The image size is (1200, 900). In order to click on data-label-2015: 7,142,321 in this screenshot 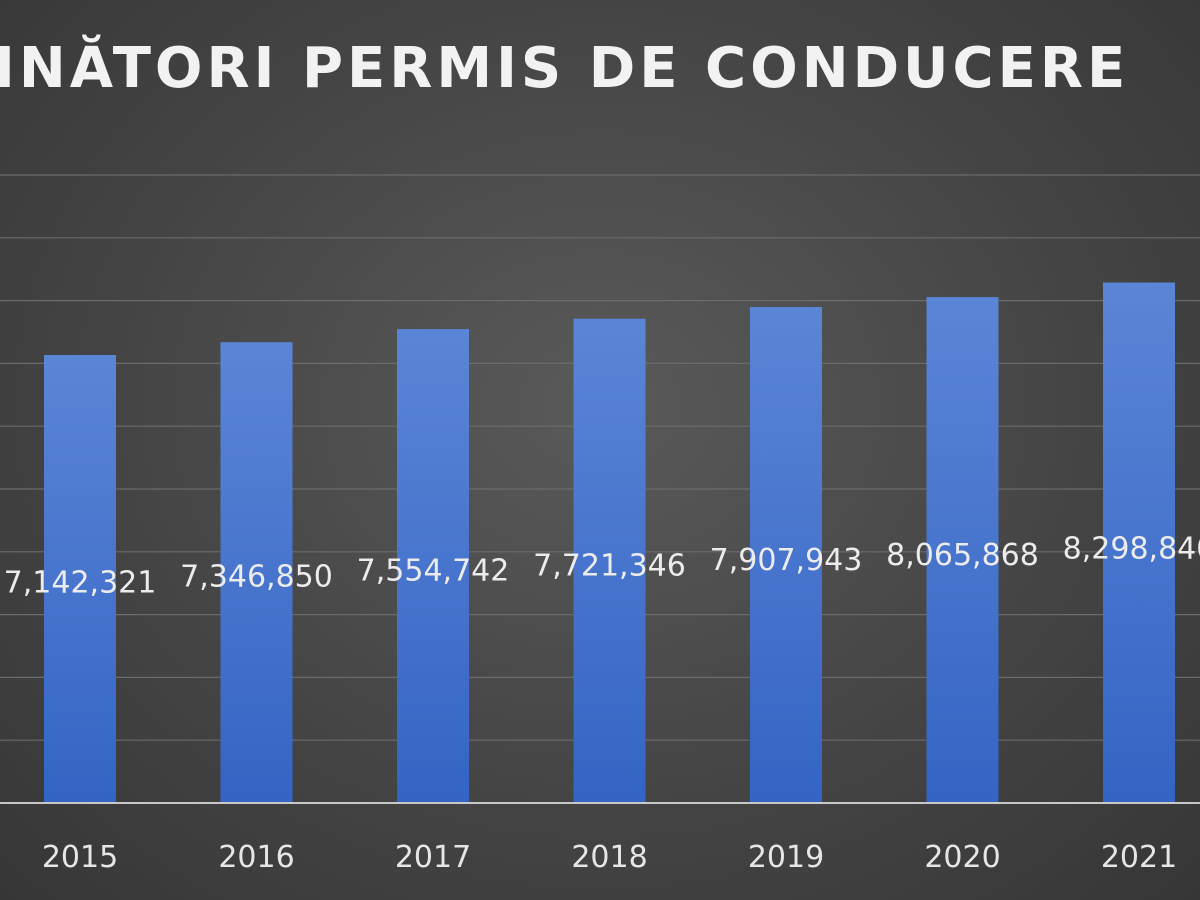, I will do `click(80, 582)`.